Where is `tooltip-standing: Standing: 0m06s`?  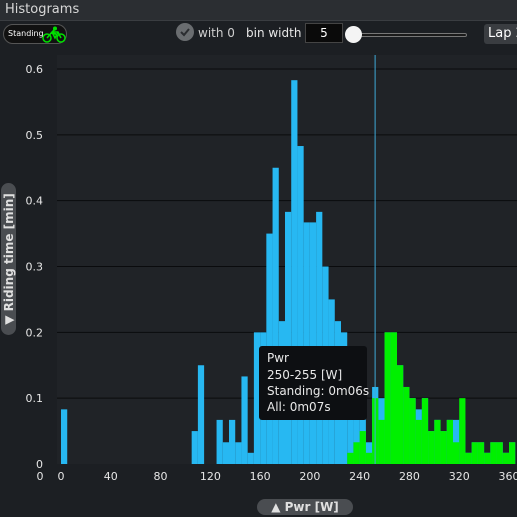 tooltip-standing: Standing: 0m06s is located at coordinates (318, 391).